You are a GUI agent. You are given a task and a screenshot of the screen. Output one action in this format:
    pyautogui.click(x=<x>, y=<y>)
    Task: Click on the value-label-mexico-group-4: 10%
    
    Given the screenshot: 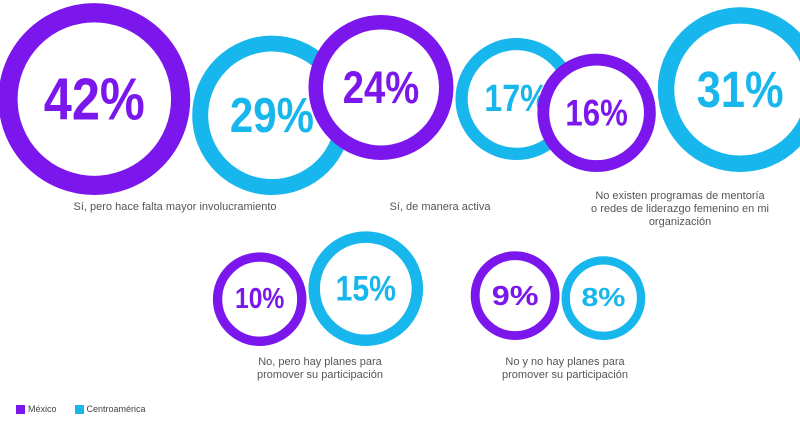 What is the action you would take?
    pyautogui.click(x=260, y=299)
    